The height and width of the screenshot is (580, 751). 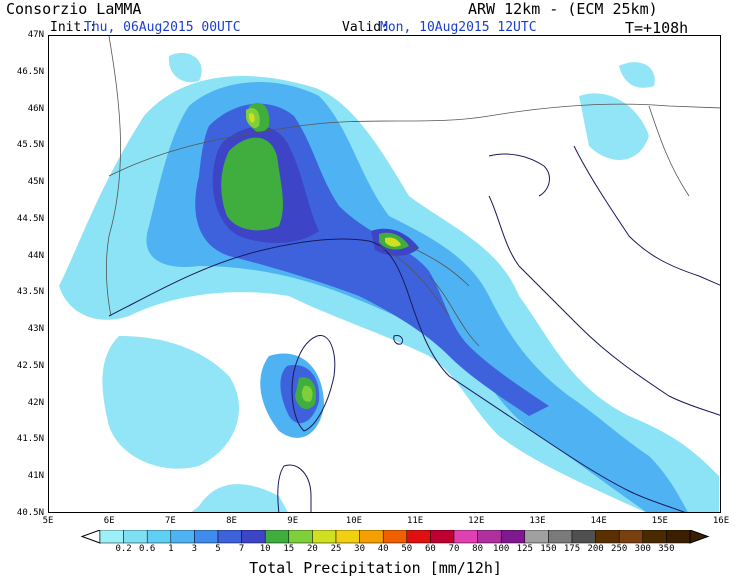 What do you see at coordinates (312, 549) in the screenshot?
I see `colorbar-level-label: 20` at bounding box center [312, 549].